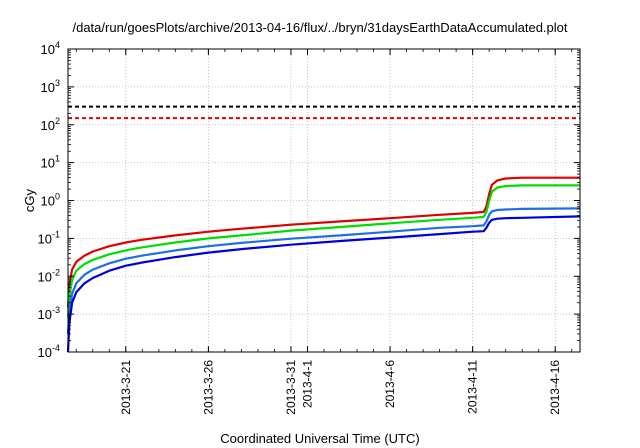 The width and height of the screenshot is (640, 448). I want to click on y-tick-label: 10⁰, so click(50, 200).